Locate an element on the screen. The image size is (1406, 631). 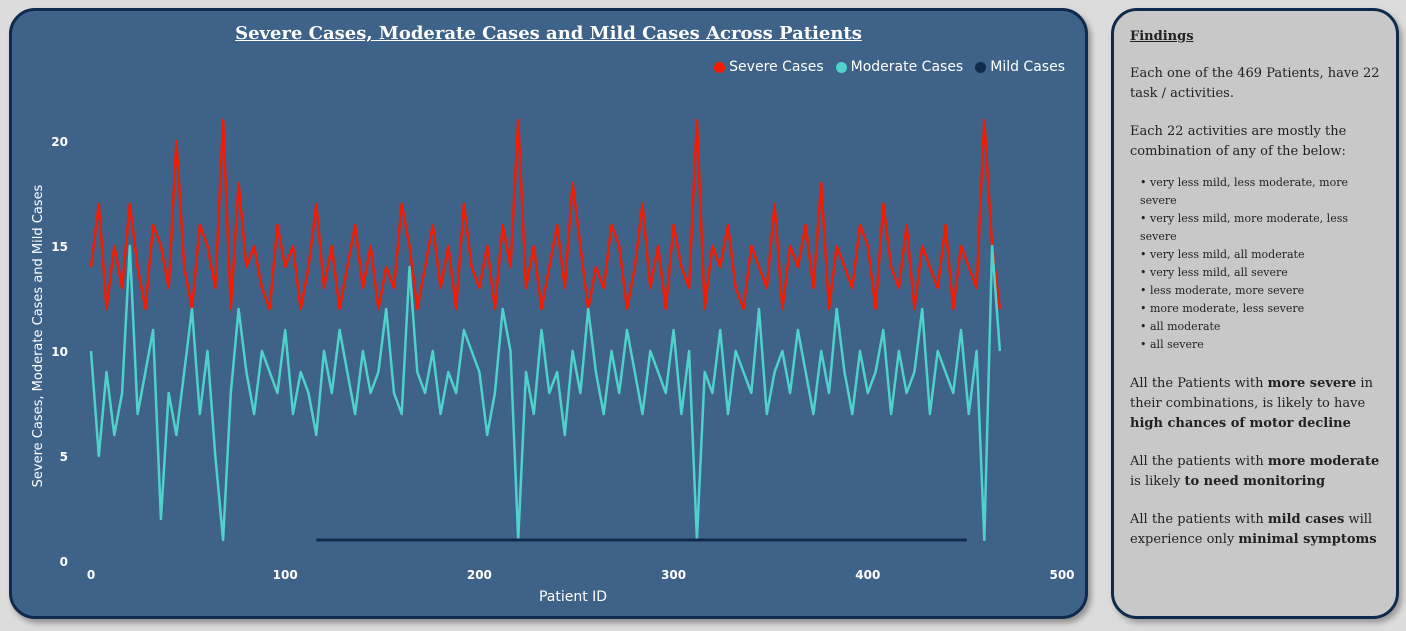
x-tick-label: 500 is located at coordinates (1061, 575).